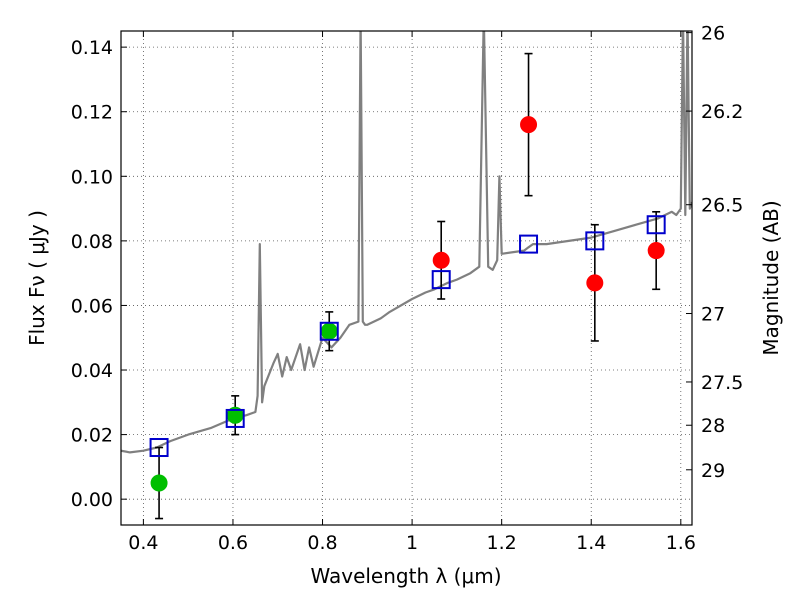 The height and width of the screenshot is (600, 800). What do you see at coordinates (713, 471) in the screenshot?
I see `y2-tick-label: 29` at bounding box center [713, 471].